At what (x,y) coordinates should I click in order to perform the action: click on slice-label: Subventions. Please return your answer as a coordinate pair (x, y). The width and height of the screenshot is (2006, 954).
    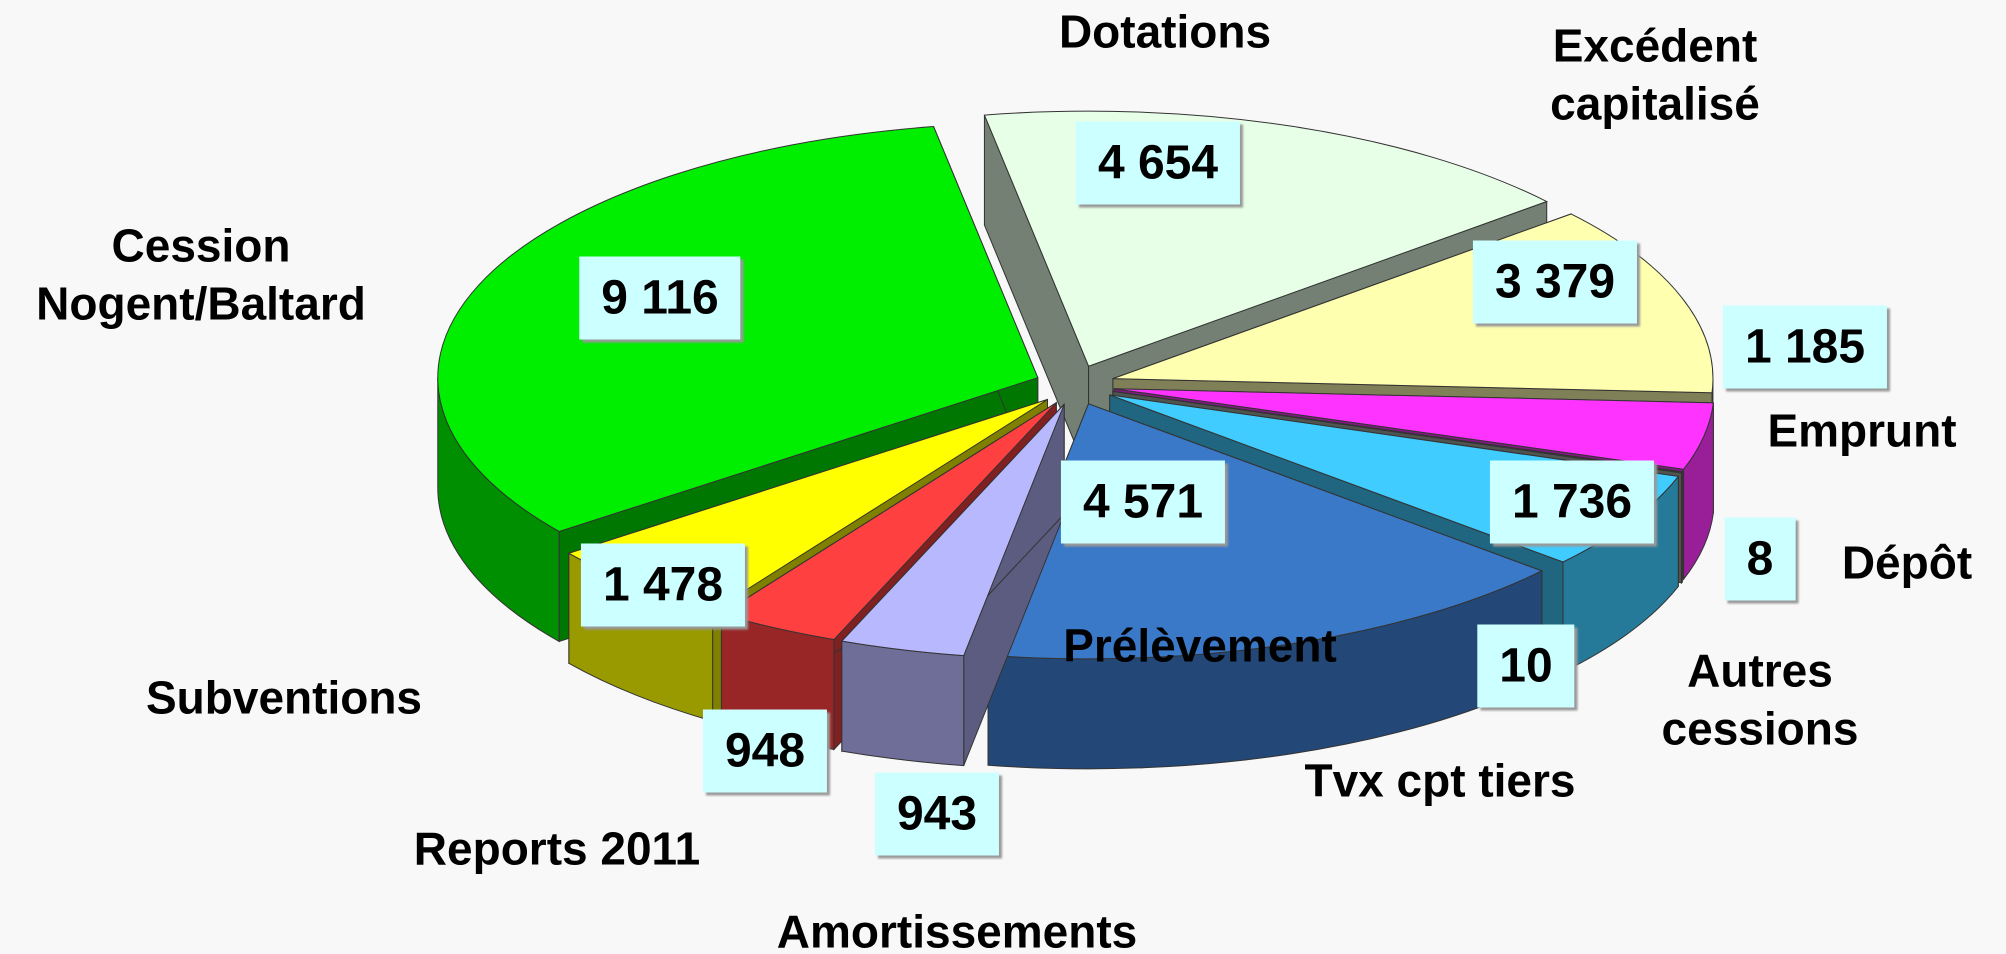
    Looking at the image, I should click on (284, 697).